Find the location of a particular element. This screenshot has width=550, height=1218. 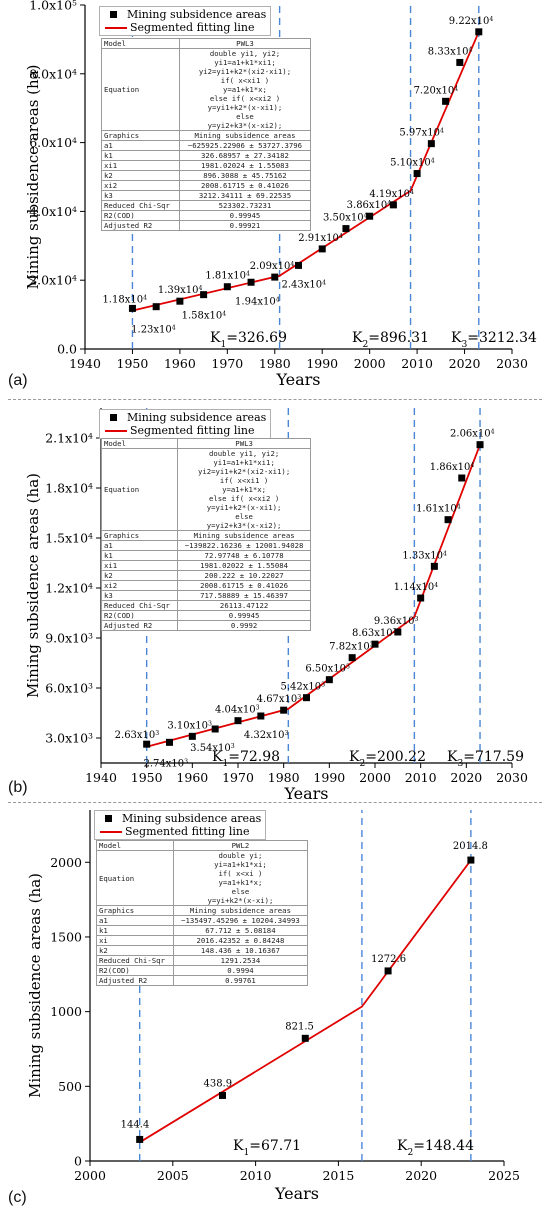

equation-line: y=yi1+k2*(x-xi1); is located at coordinates (245, 107).